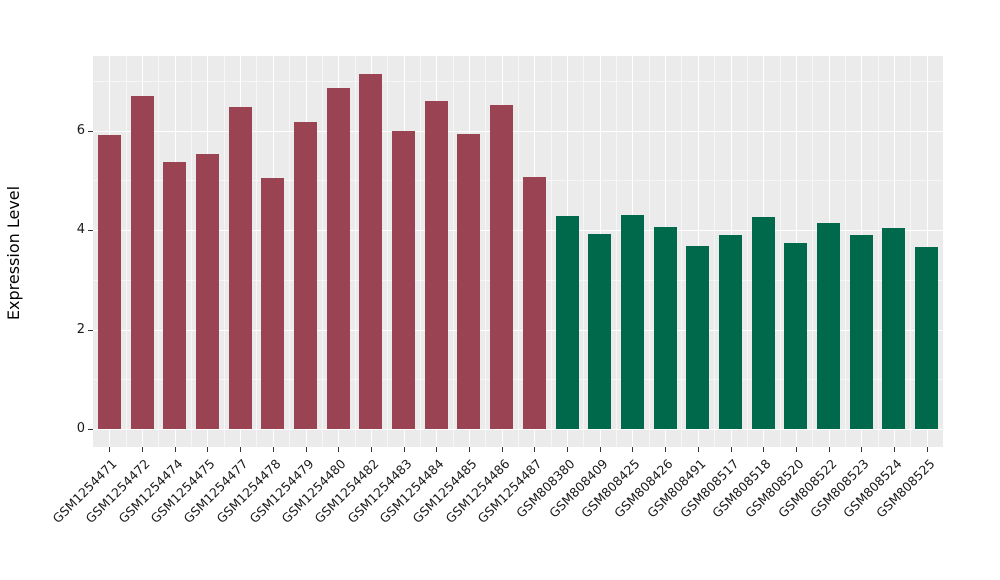  What do you see at coordinates (80, 329) in the screenshot?
I see `y-tick-label: 2` at bounding box center [80, 329].